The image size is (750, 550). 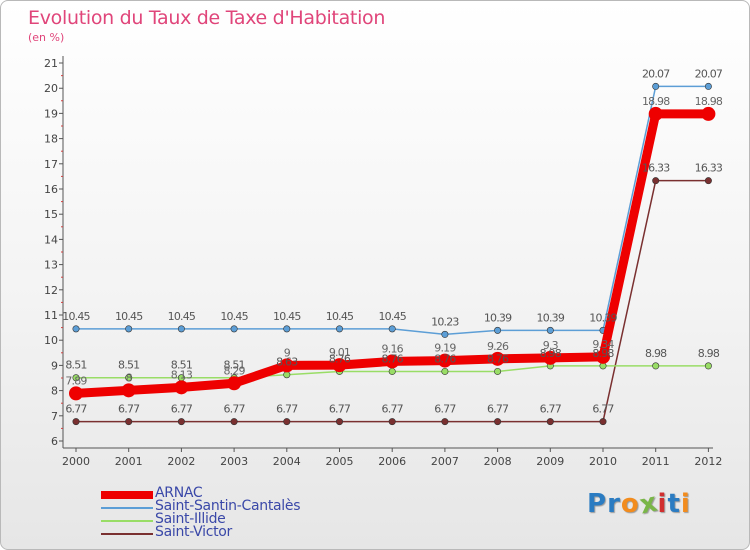 I want to click on logo-letter: P, so click(x=597, y=504).